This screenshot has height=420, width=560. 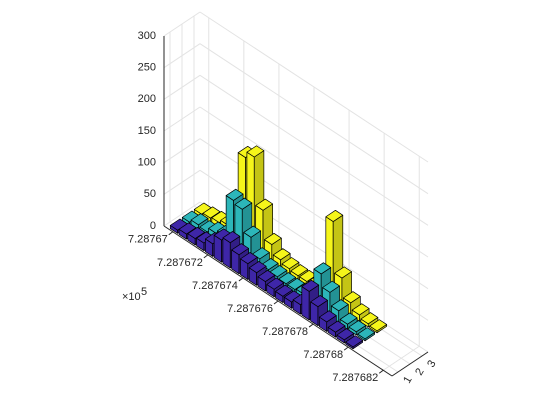 What do you see at coordinates (150, 194) in the screenshot?
I see `z-tick-label: 50` at bounding box center [150, 194].